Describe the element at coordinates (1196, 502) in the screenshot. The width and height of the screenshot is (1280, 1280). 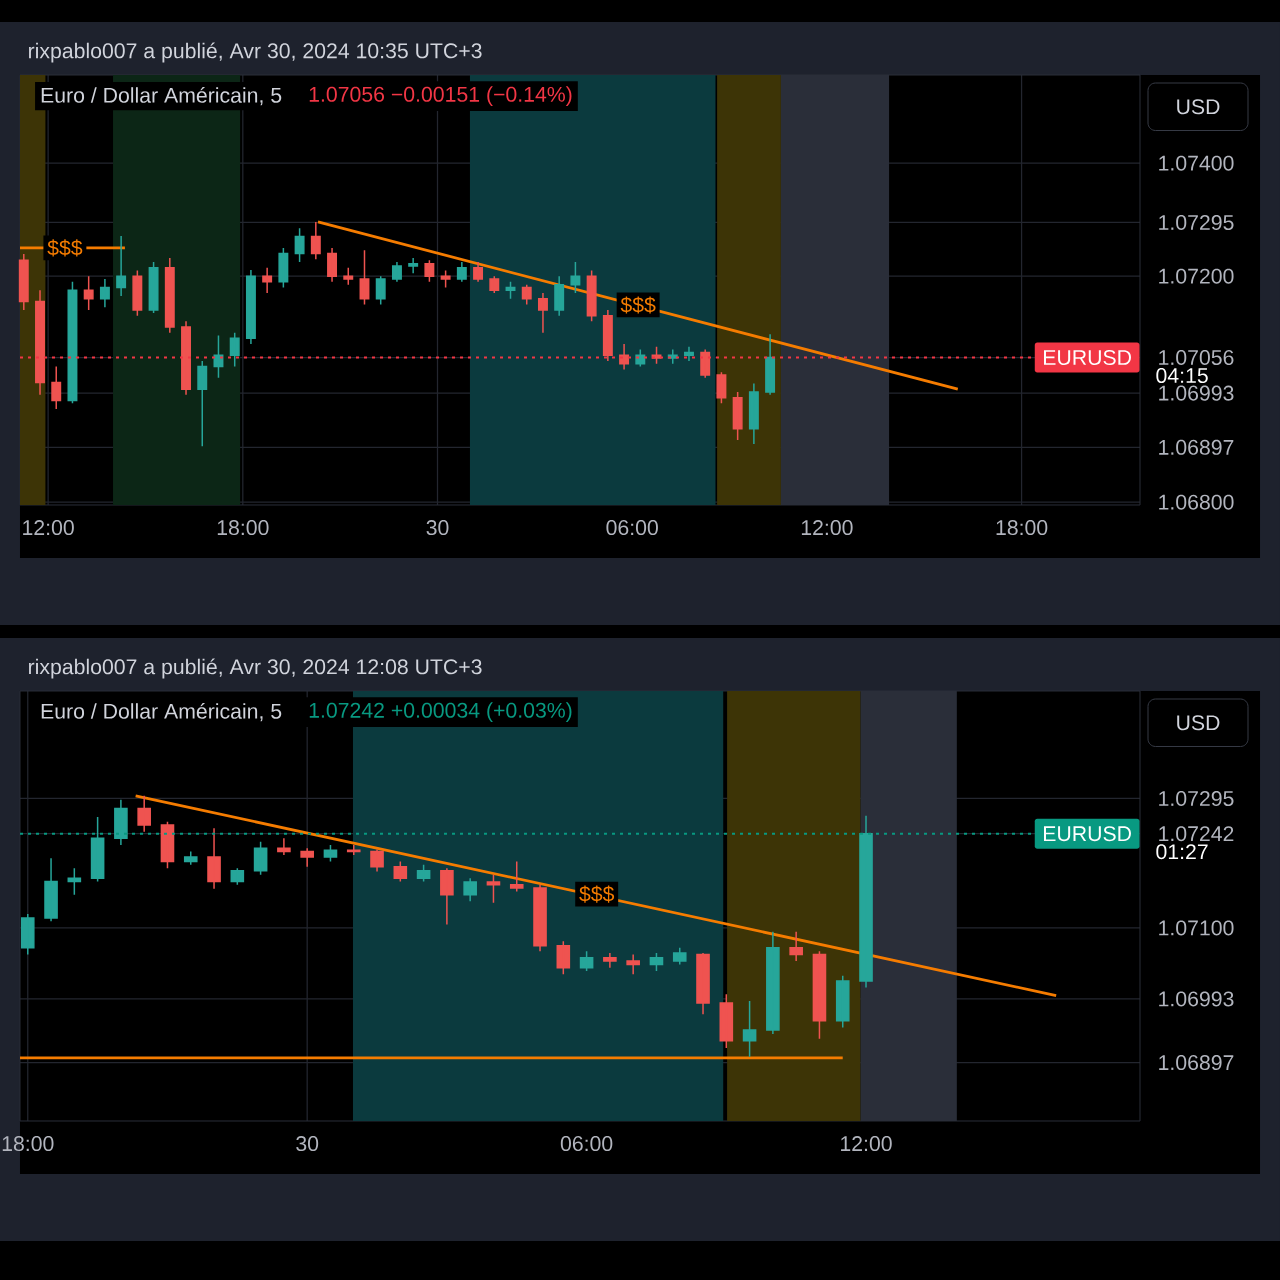
I see `y-tick-label: 1.06800` at that location.